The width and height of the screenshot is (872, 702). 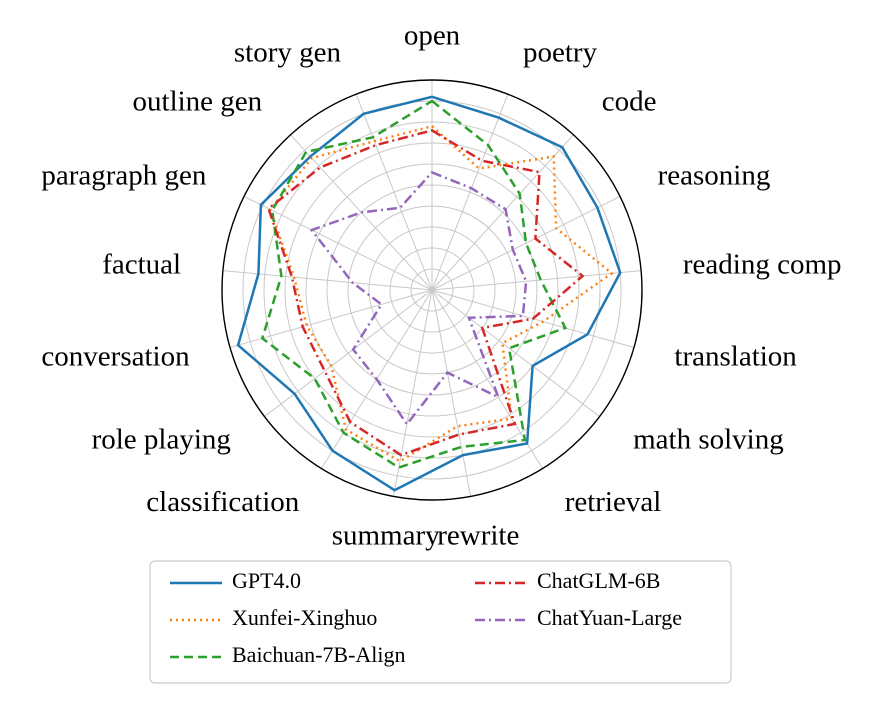 I want to click on category-label-rewrite: rewrite, so click(x=478, y=535).